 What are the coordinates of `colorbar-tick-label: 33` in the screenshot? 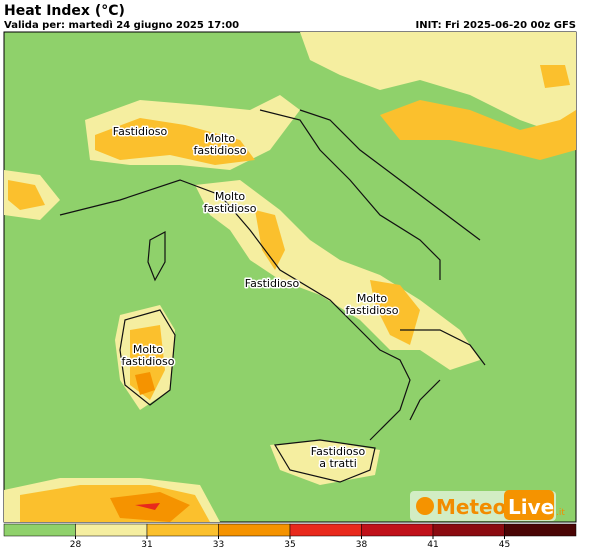 It's located at (218, 545).